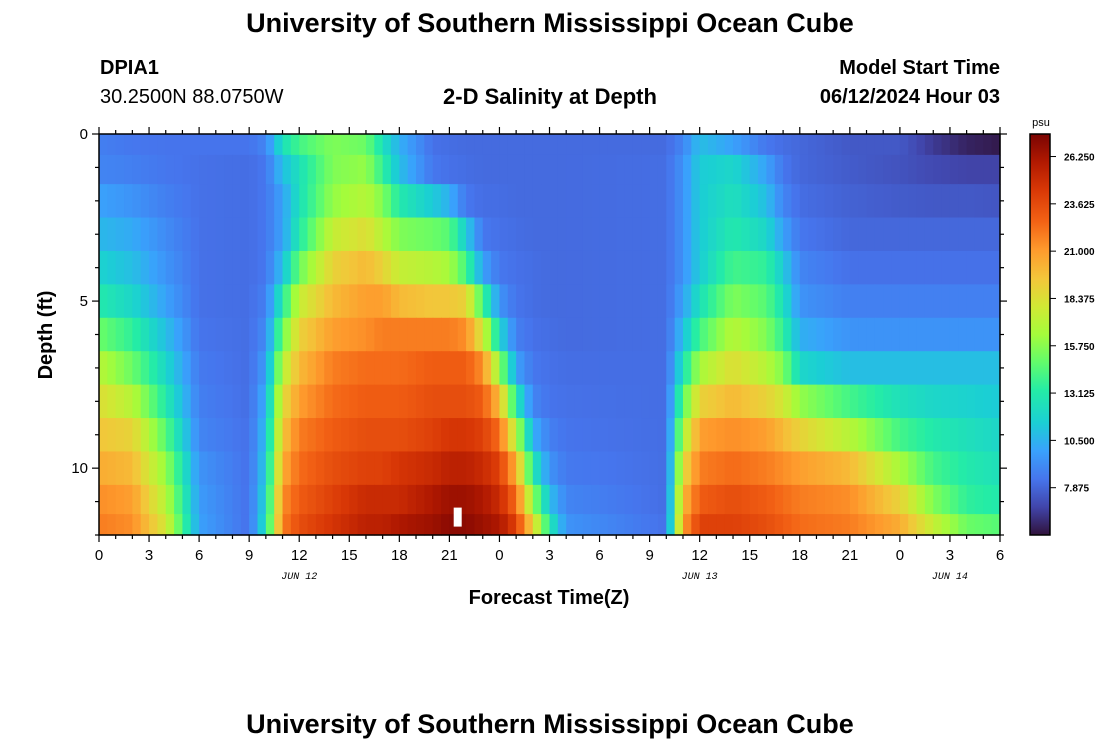 The width and height of the screenshot is (1100, 750). I want to click on x-tick-label: 6, so click(1000, 555).